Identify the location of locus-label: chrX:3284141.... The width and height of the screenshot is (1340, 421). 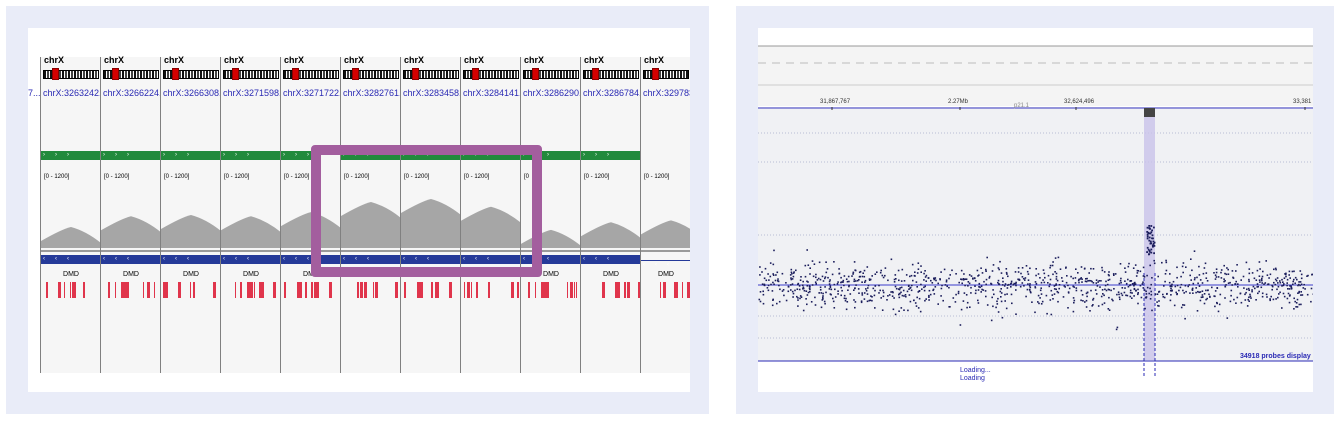
(495, 93).